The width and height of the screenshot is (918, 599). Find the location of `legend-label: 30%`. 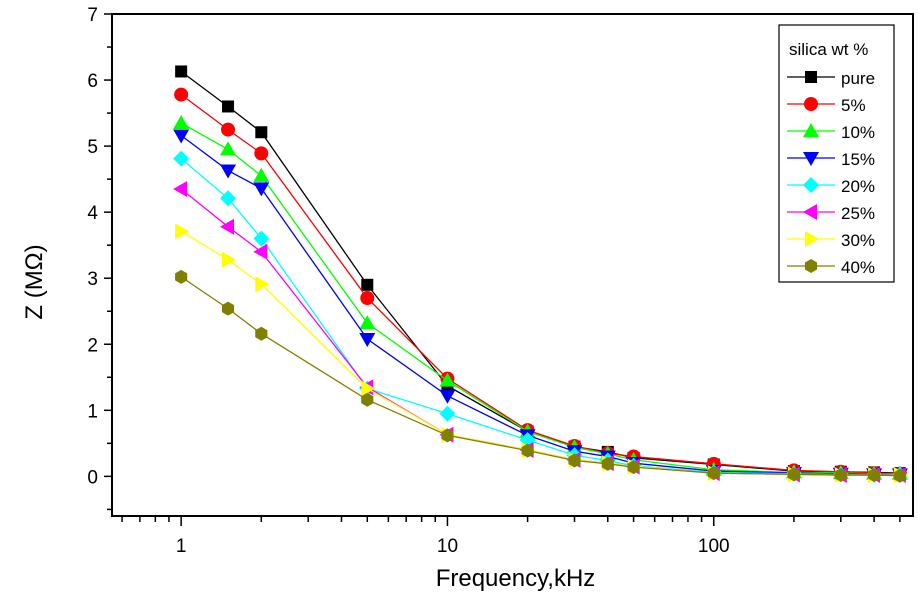

legend-label: 30% is located at coordinates (858, 240).